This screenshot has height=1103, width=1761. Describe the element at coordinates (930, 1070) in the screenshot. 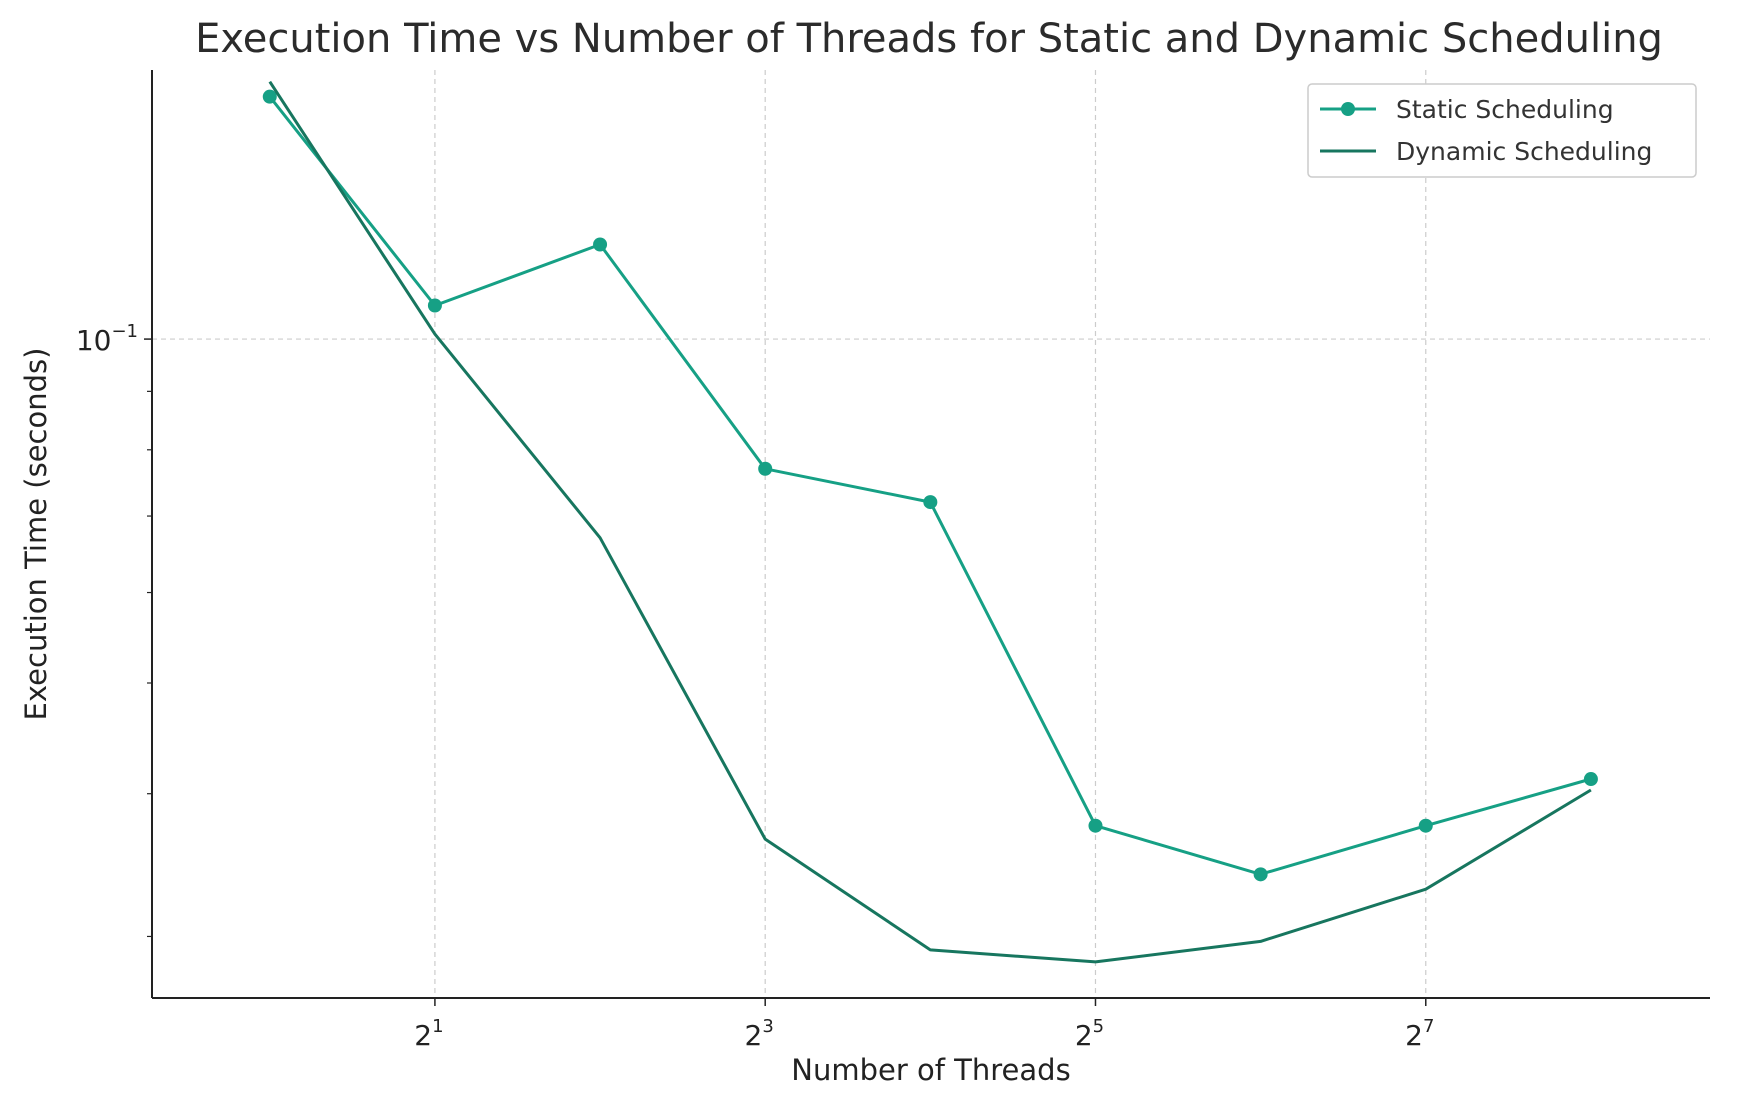

I see `x-axis-label: Number of Threads` at that location.